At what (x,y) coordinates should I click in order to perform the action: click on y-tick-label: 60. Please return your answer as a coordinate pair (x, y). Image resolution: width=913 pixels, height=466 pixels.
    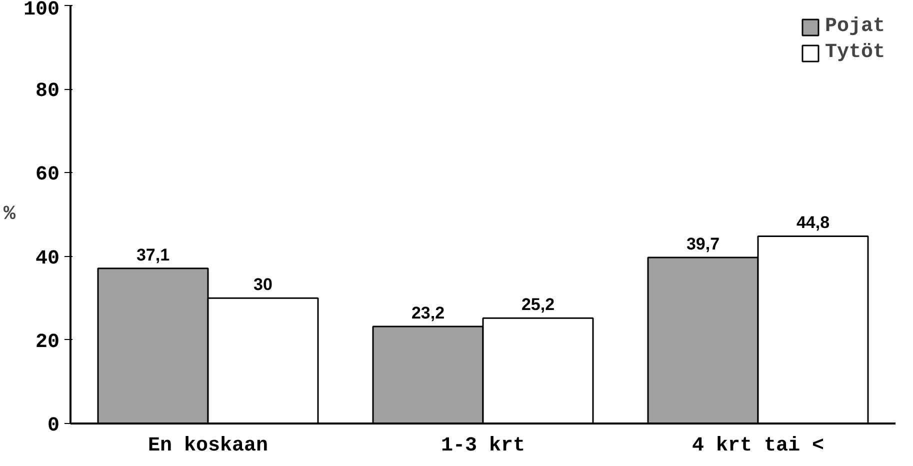
    Looking at the image, I should click on (47, 175).